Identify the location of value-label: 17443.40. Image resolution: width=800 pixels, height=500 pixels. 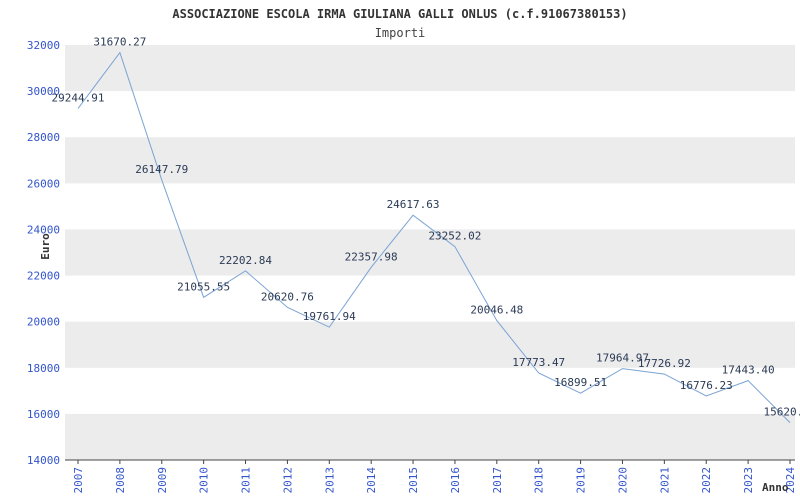
(748, 370).